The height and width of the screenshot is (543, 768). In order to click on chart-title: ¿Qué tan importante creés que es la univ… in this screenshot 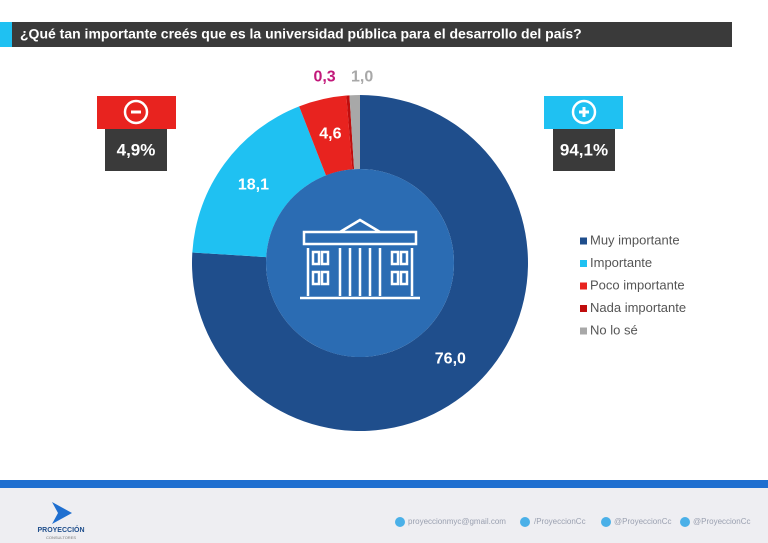, I will do `click(301, 34)`.